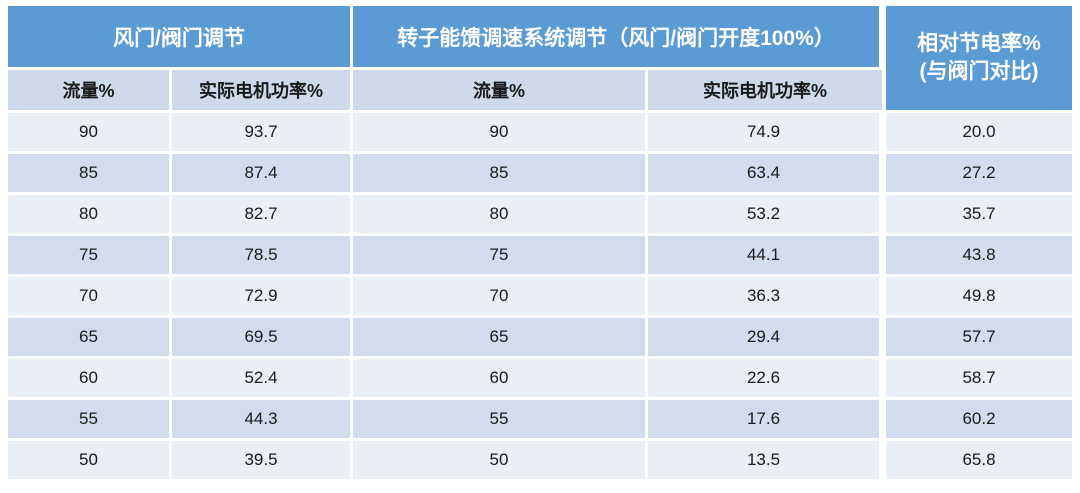 The image size is (1080, 493). Describe the element at coordinates (262, 297) in the screenshot. I see `table-cell: 72.9` at that location.